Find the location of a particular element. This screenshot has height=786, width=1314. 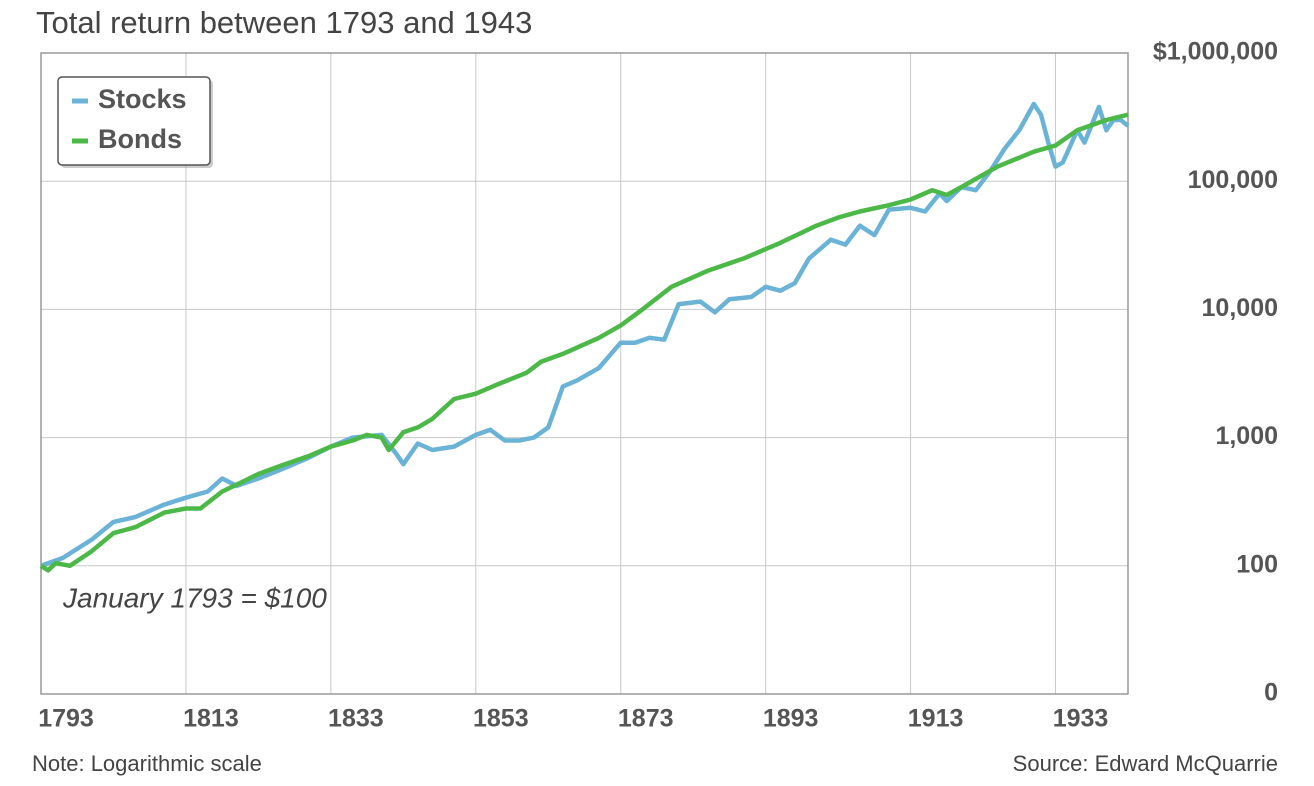

x-tick-label: 1873 is located at coordinates (646, 719).